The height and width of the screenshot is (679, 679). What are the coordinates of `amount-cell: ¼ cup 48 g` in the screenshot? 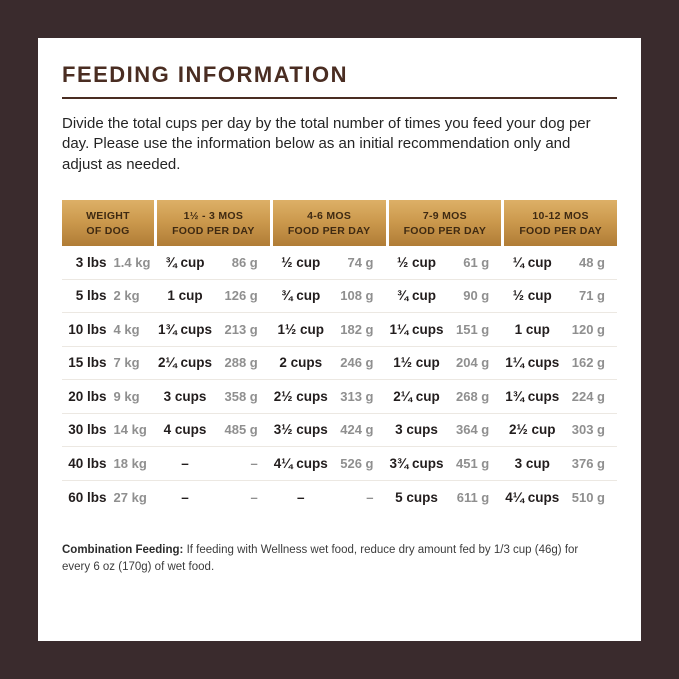 It's located at (560, 262).